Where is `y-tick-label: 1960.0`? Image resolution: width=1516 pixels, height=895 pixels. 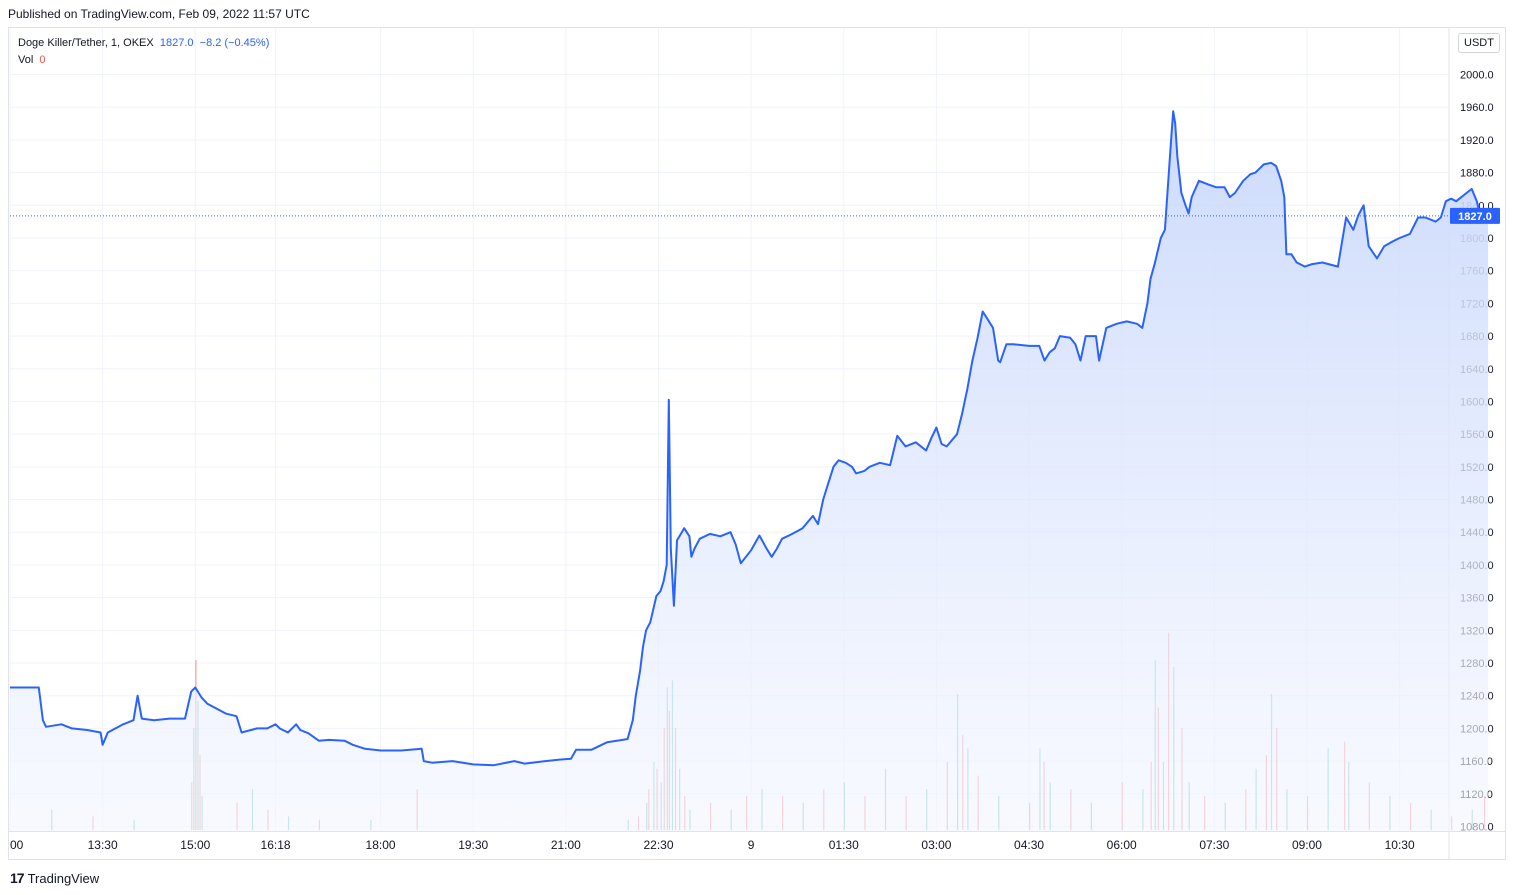 y-tick-label: 1960.0 is located at coordinates (1477, 108).